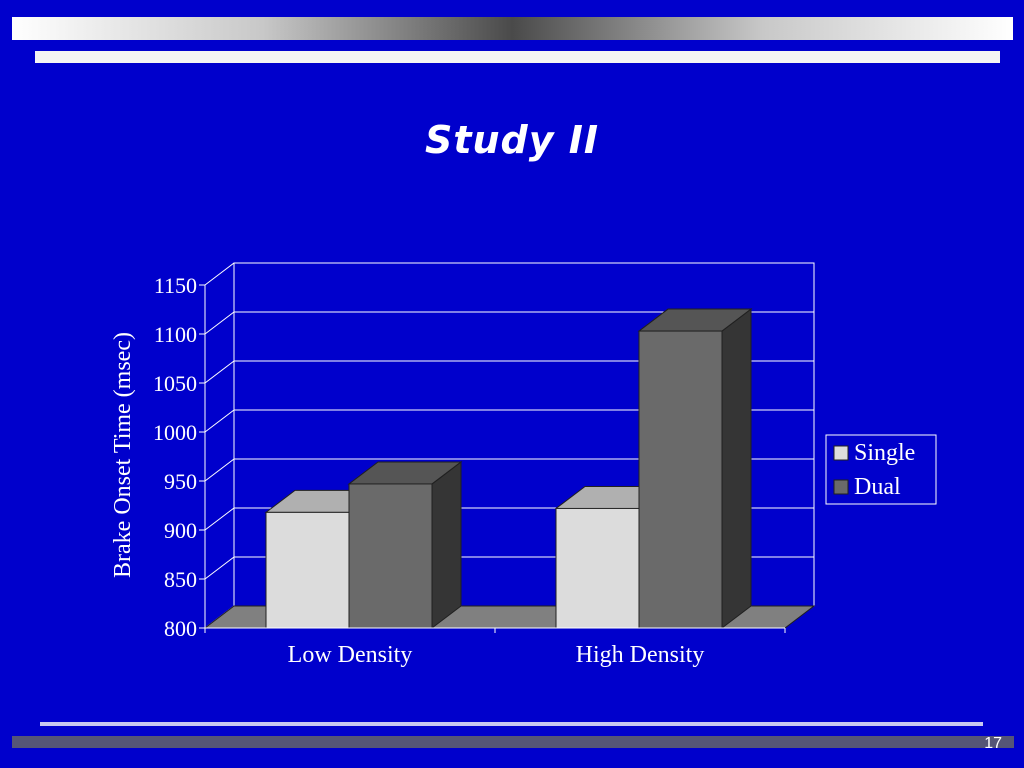  I want to click on y-tick-label: 850, so click(180, 579).